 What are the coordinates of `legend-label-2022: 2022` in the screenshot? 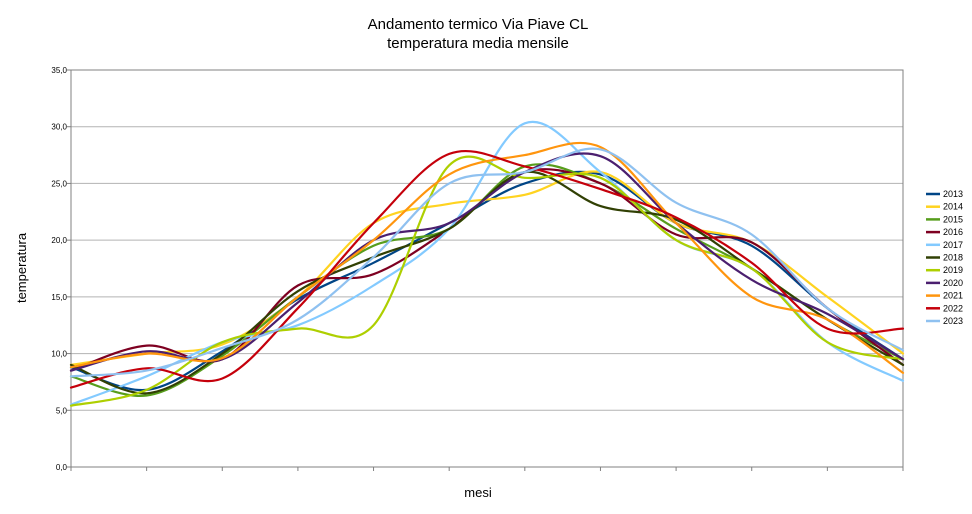 It's located at (953, 308).